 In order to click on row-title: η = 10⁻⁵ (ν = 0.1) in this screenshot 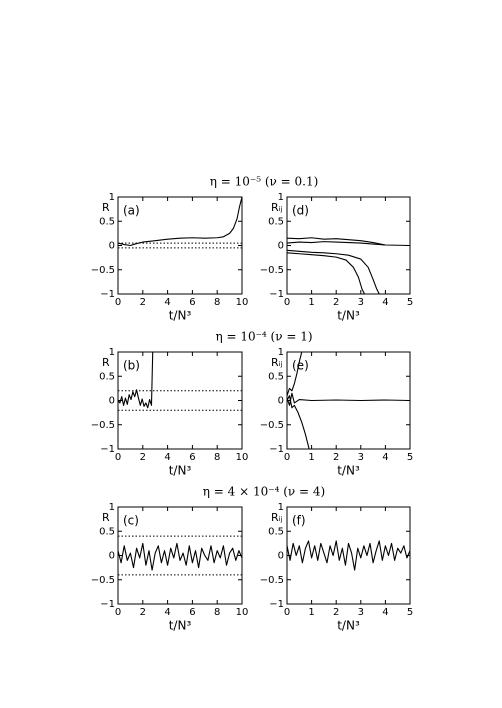, I will do `click(264, 182)`.